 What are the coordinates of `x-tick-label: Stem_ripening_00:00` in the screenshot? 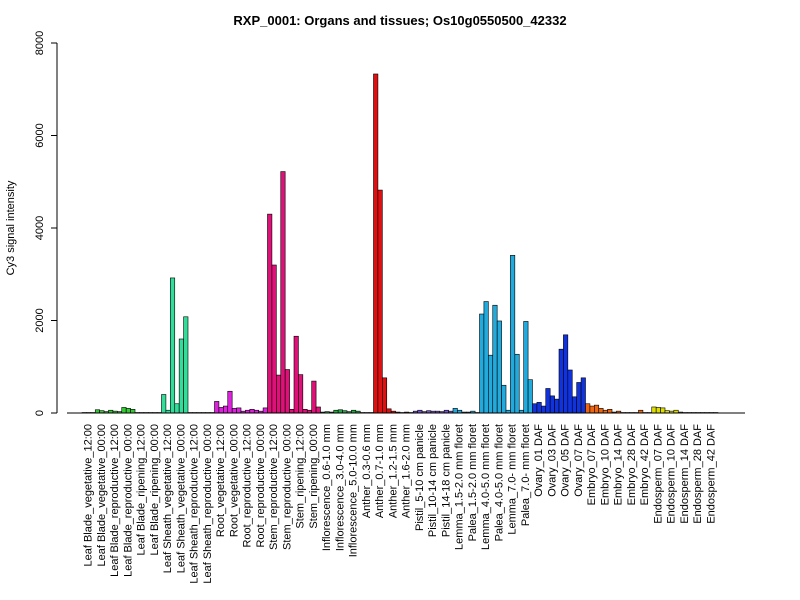 It's located at (314, 476).